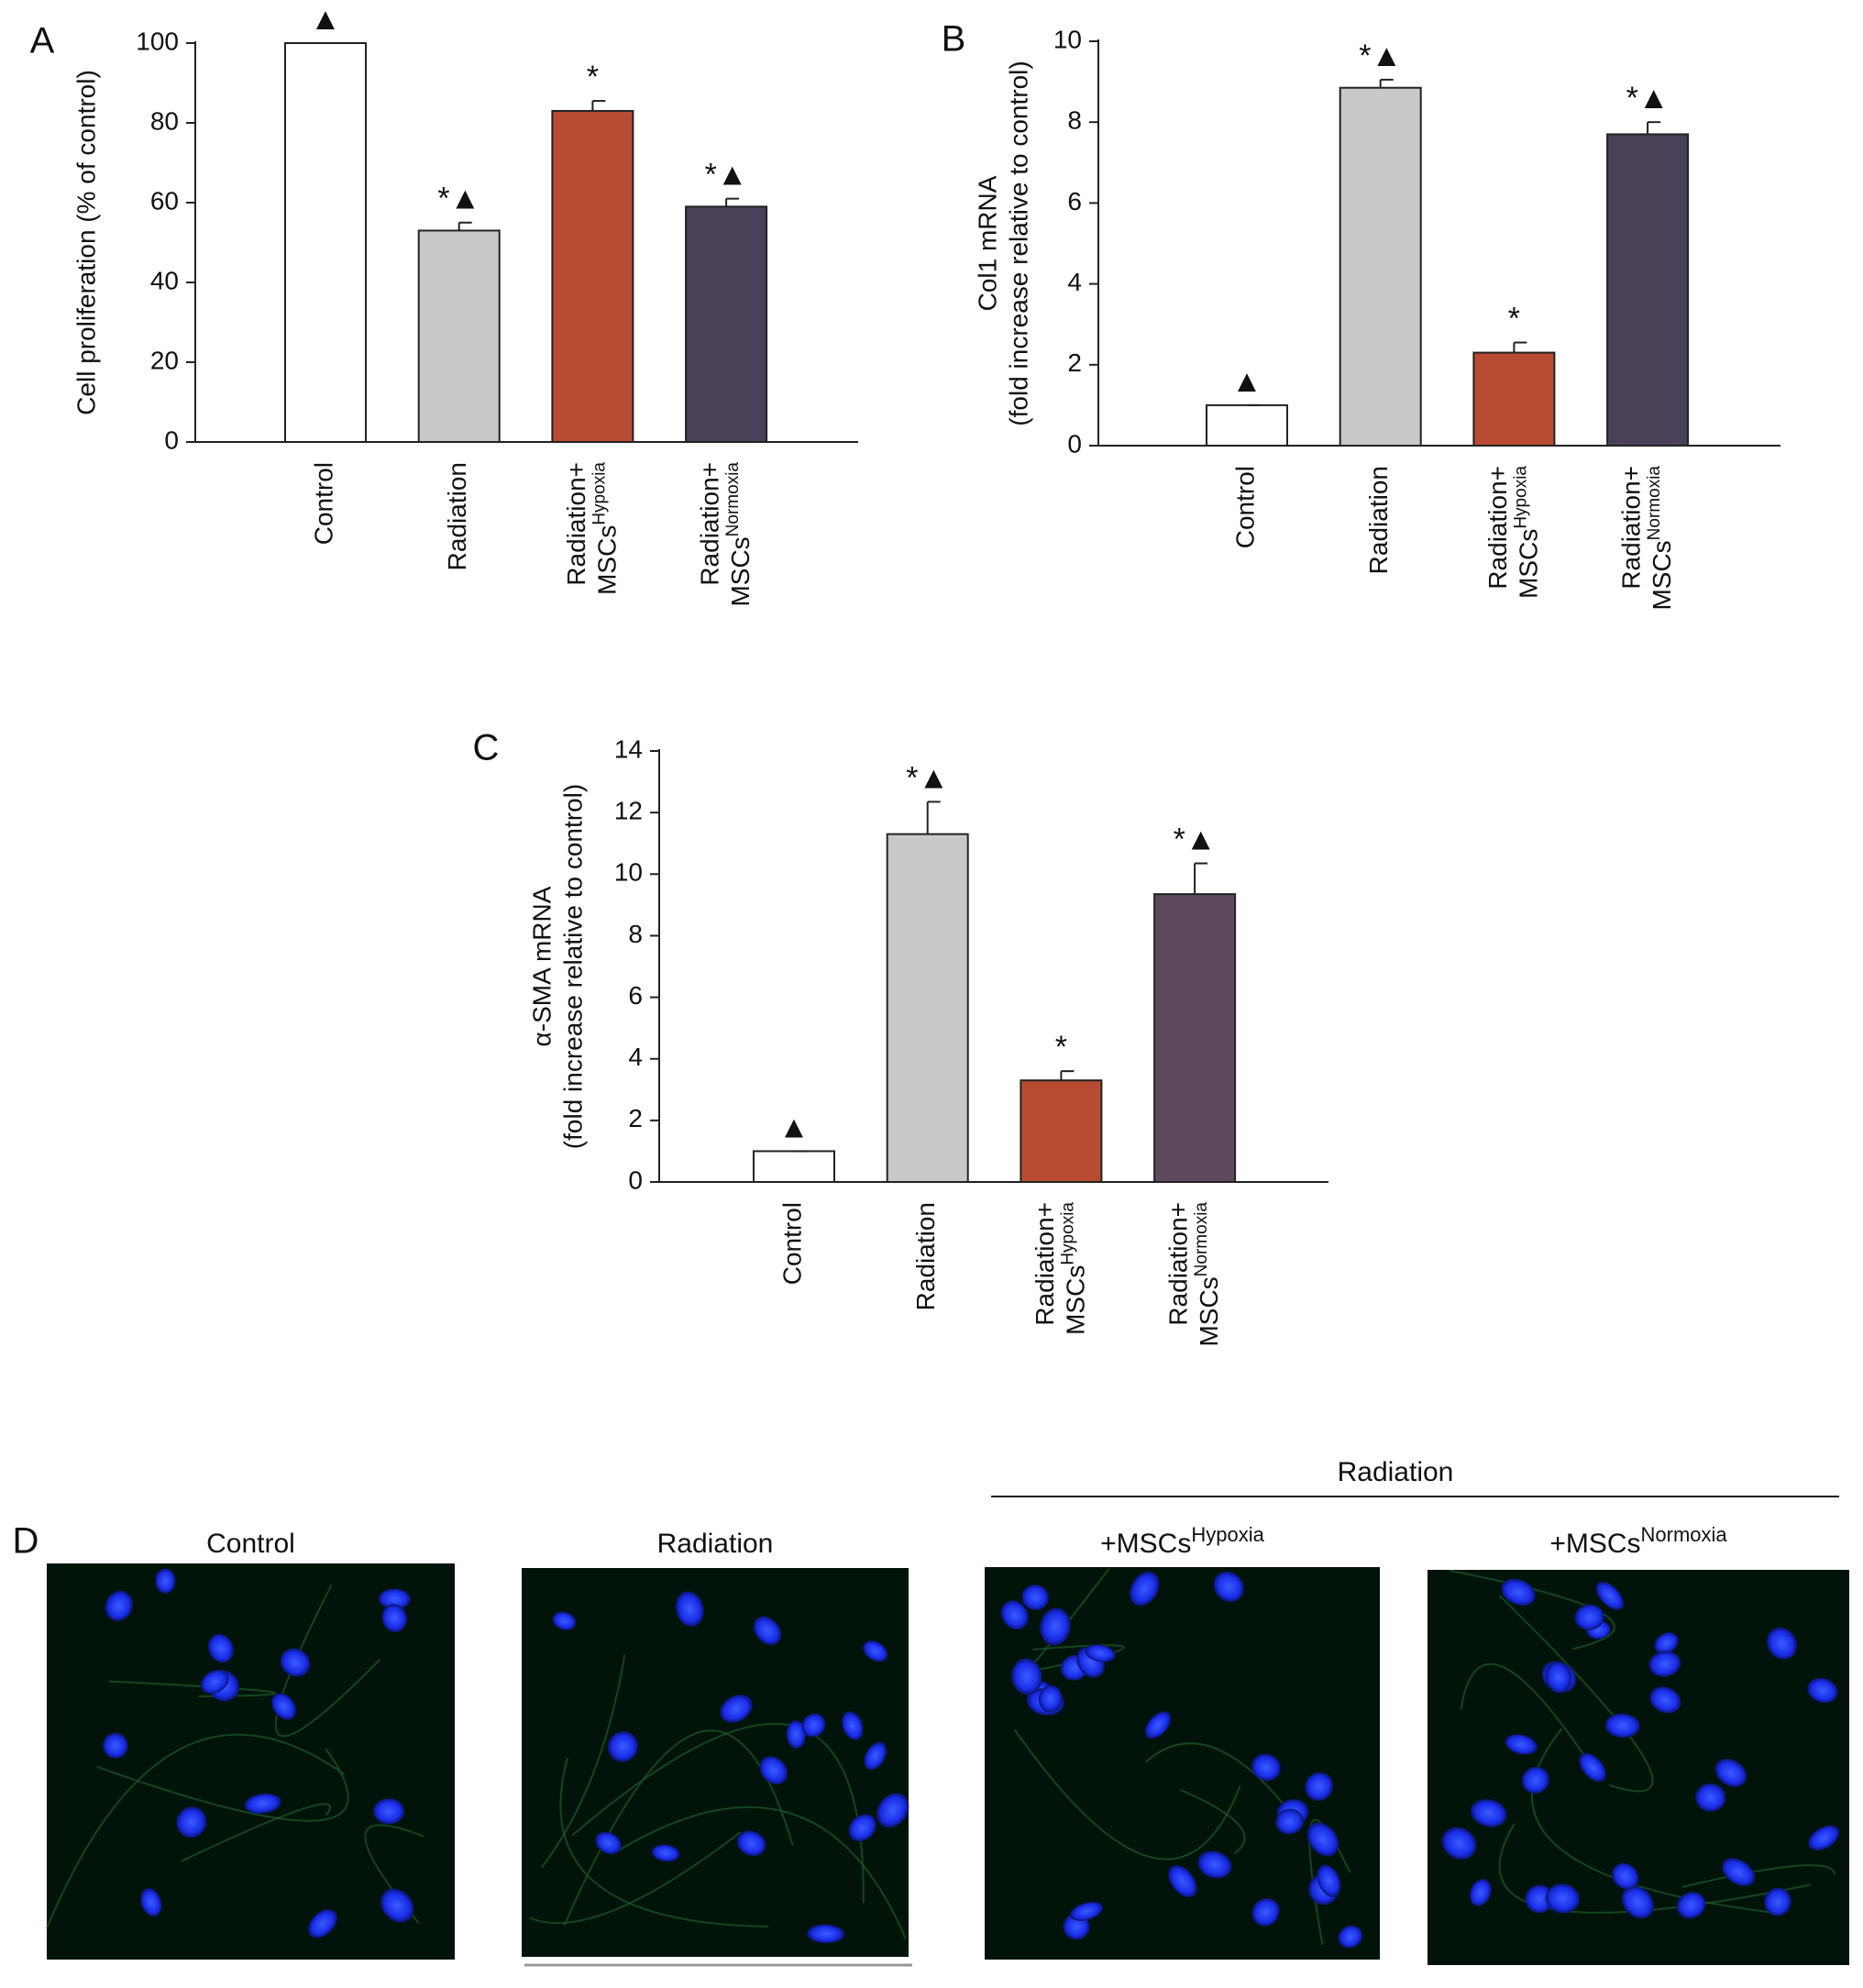  What do you see at coordinates (164, 200) in the screenshot?
I see `y-tick-label: 60` at bounding box center [164, 200].